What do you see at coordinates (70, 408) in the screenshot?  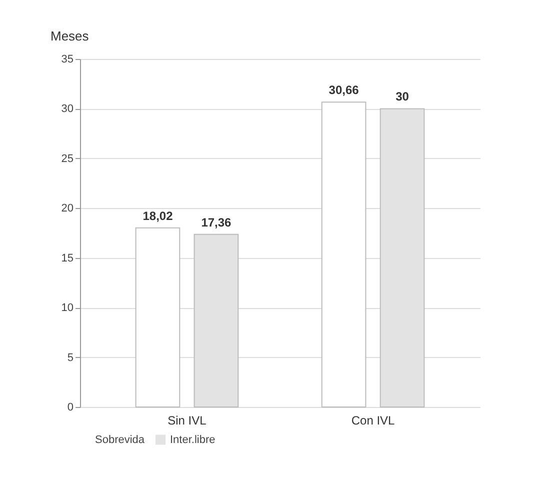 I see `y-tick-label: 0` at bounding box center [70, 408].